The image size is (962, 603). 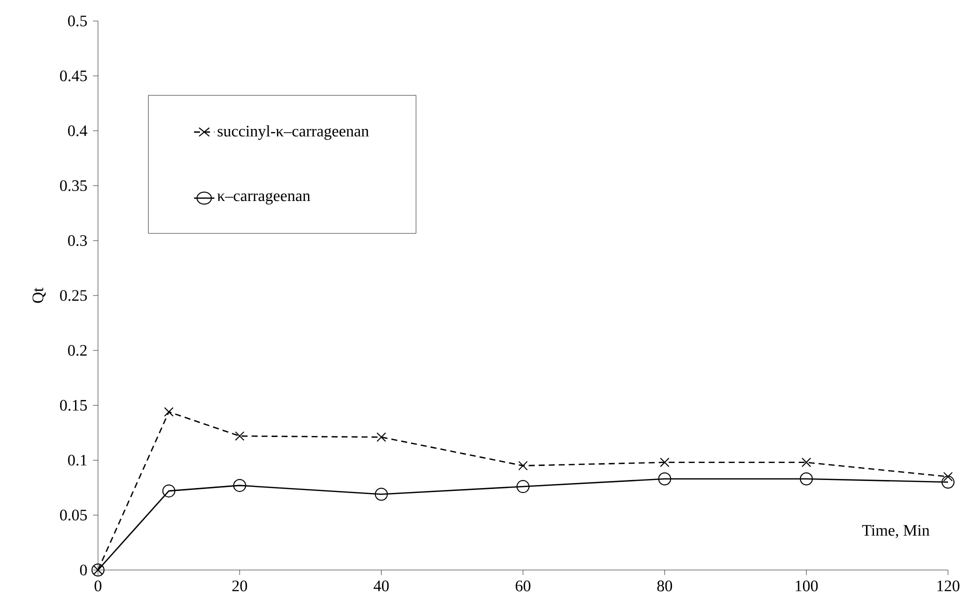 What do you see at coordinates (77, 240) in the screenshot?
I see `y-tick-label: 0.3` at bounding box center [77, 240].